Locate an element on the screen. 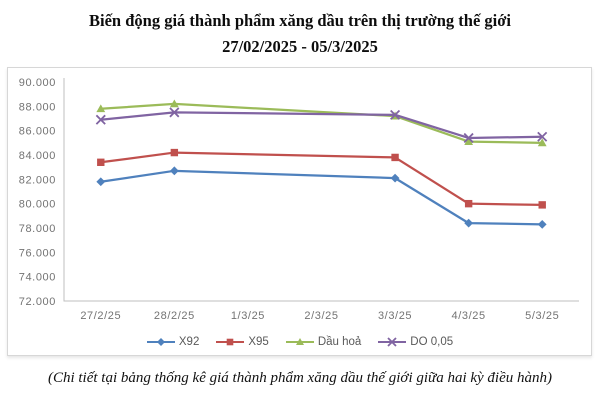 Image resolution: width=600 pixels, height=406 pixels. x-tick-label: 4/3/25 is located at coordinates (469, 316).